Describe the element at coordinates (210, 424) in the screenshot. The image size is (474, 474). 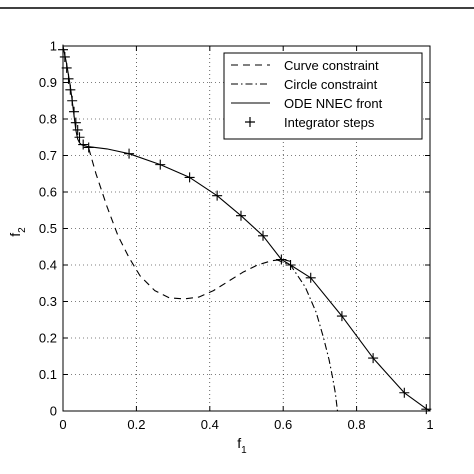
I see `x-tick-label: 0.4` at that location.